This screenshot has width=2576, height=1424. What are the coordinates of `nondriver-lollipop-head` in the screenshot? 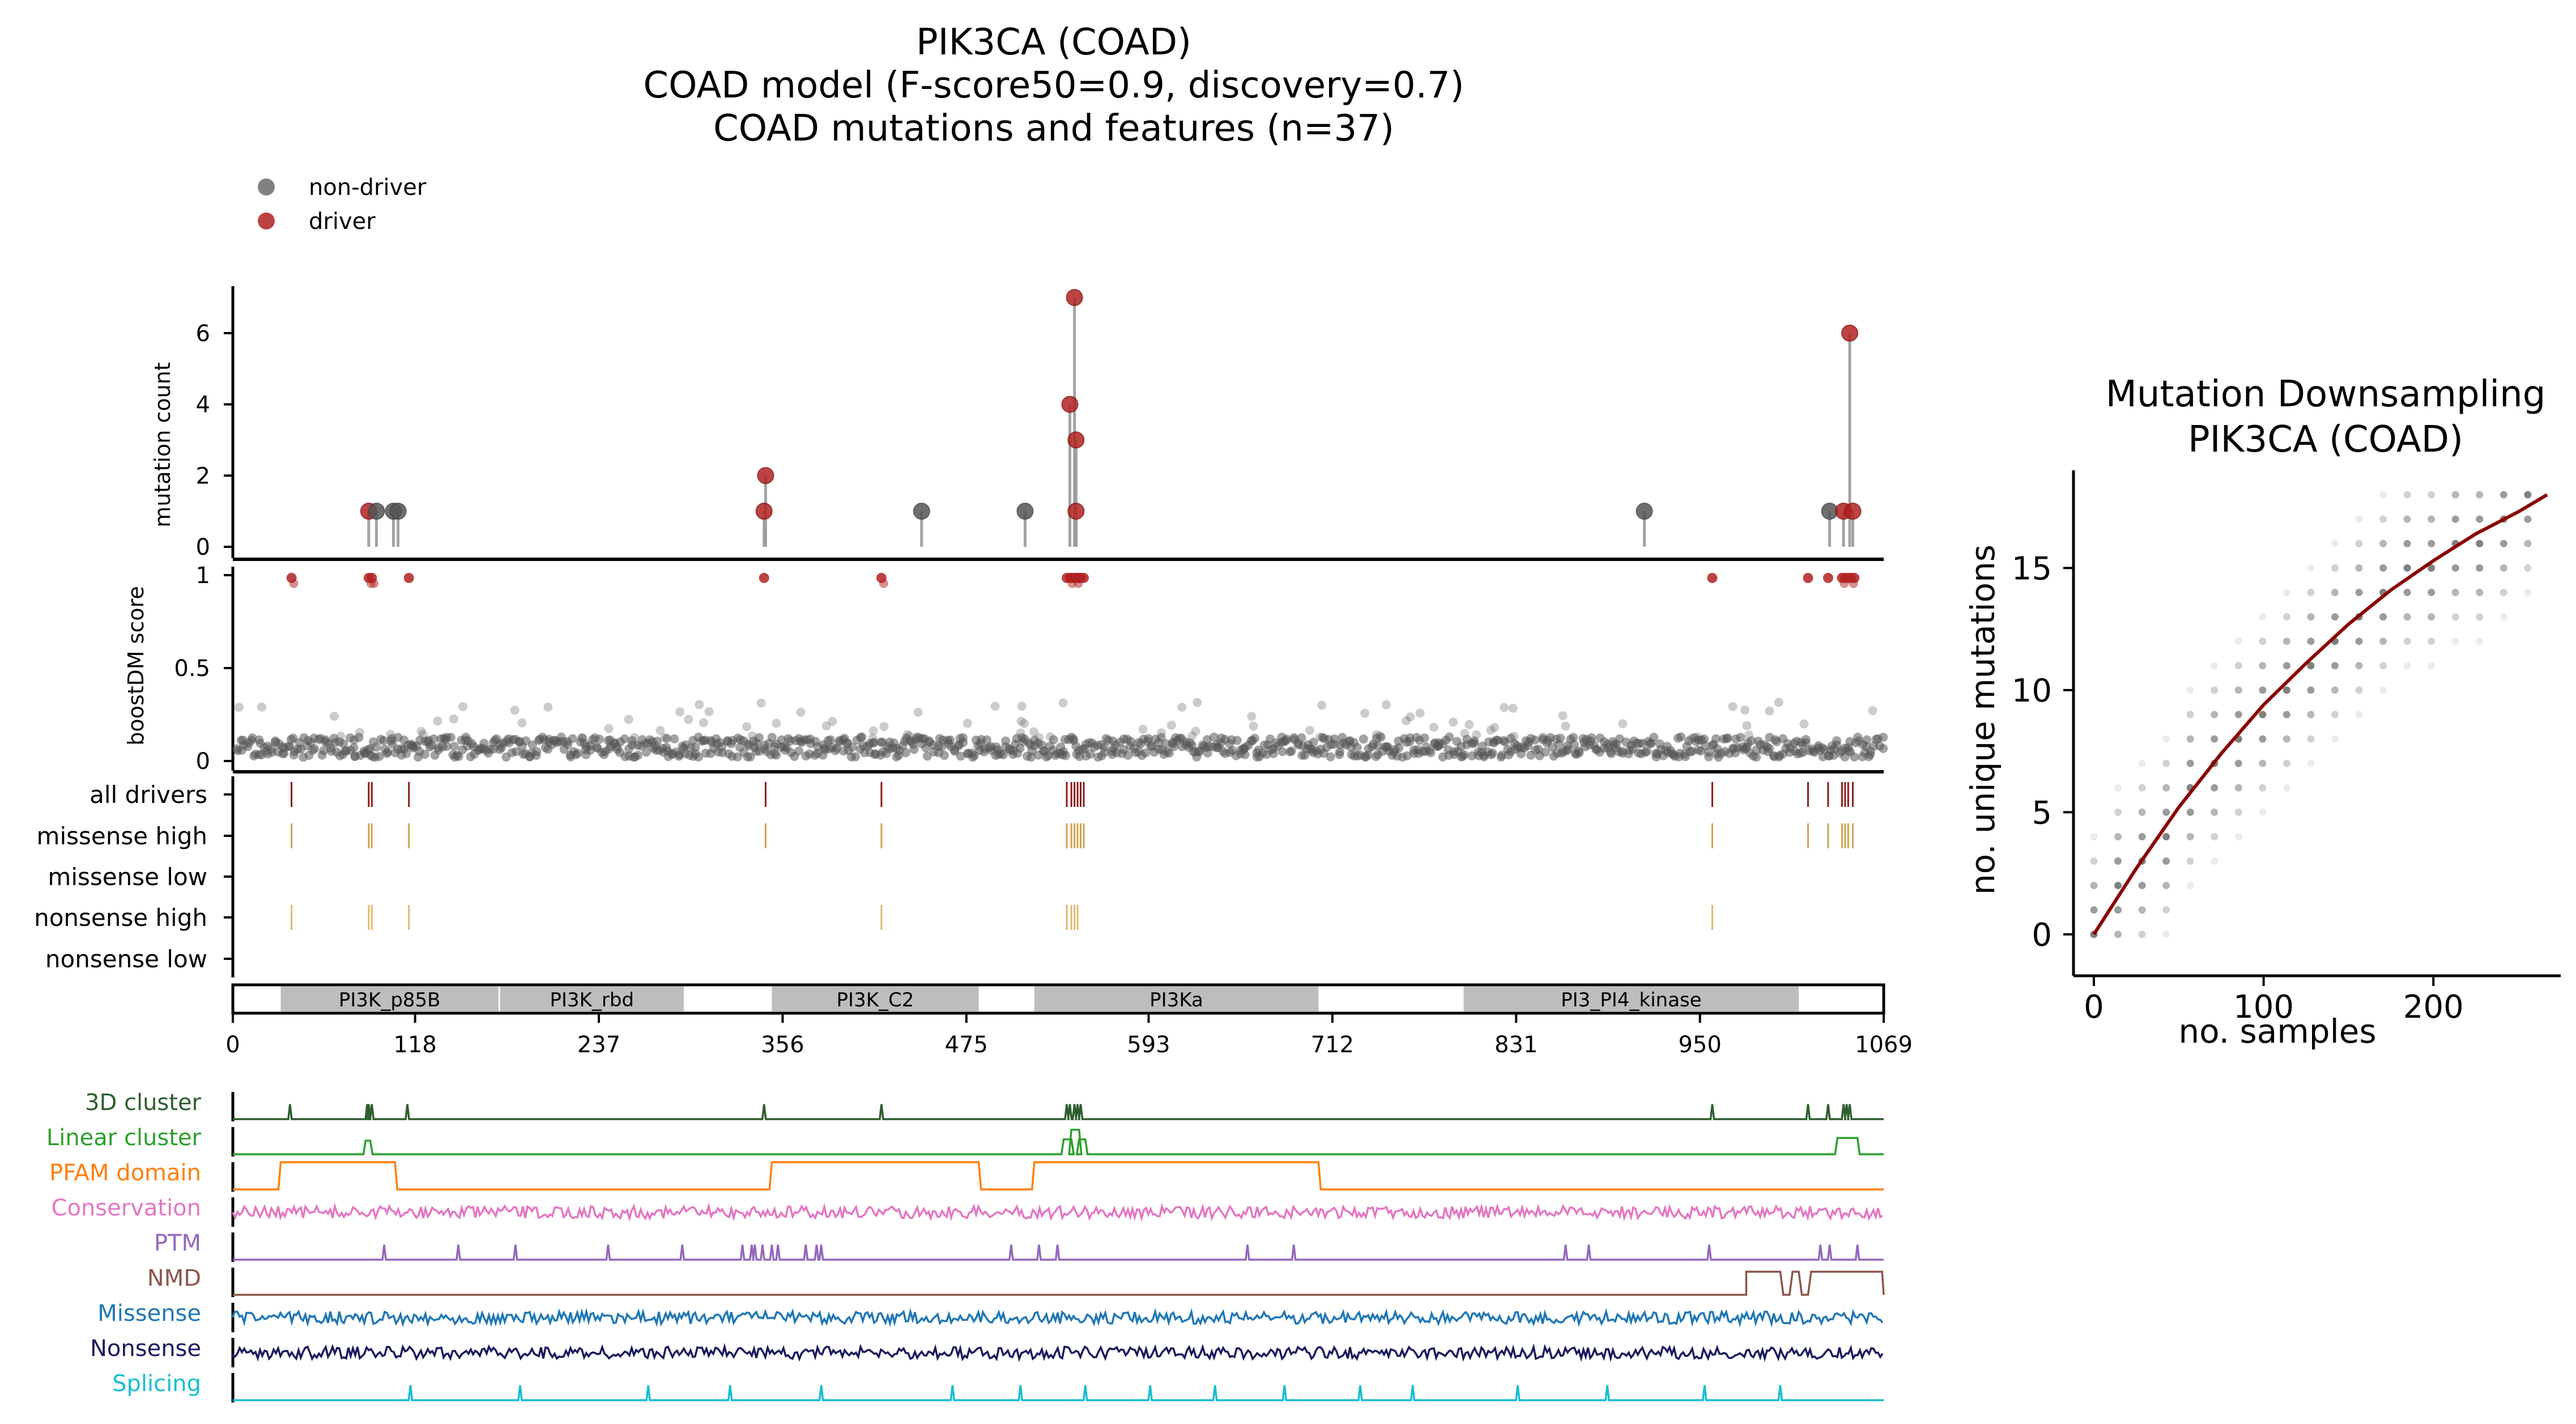 It's located at (921, 511).